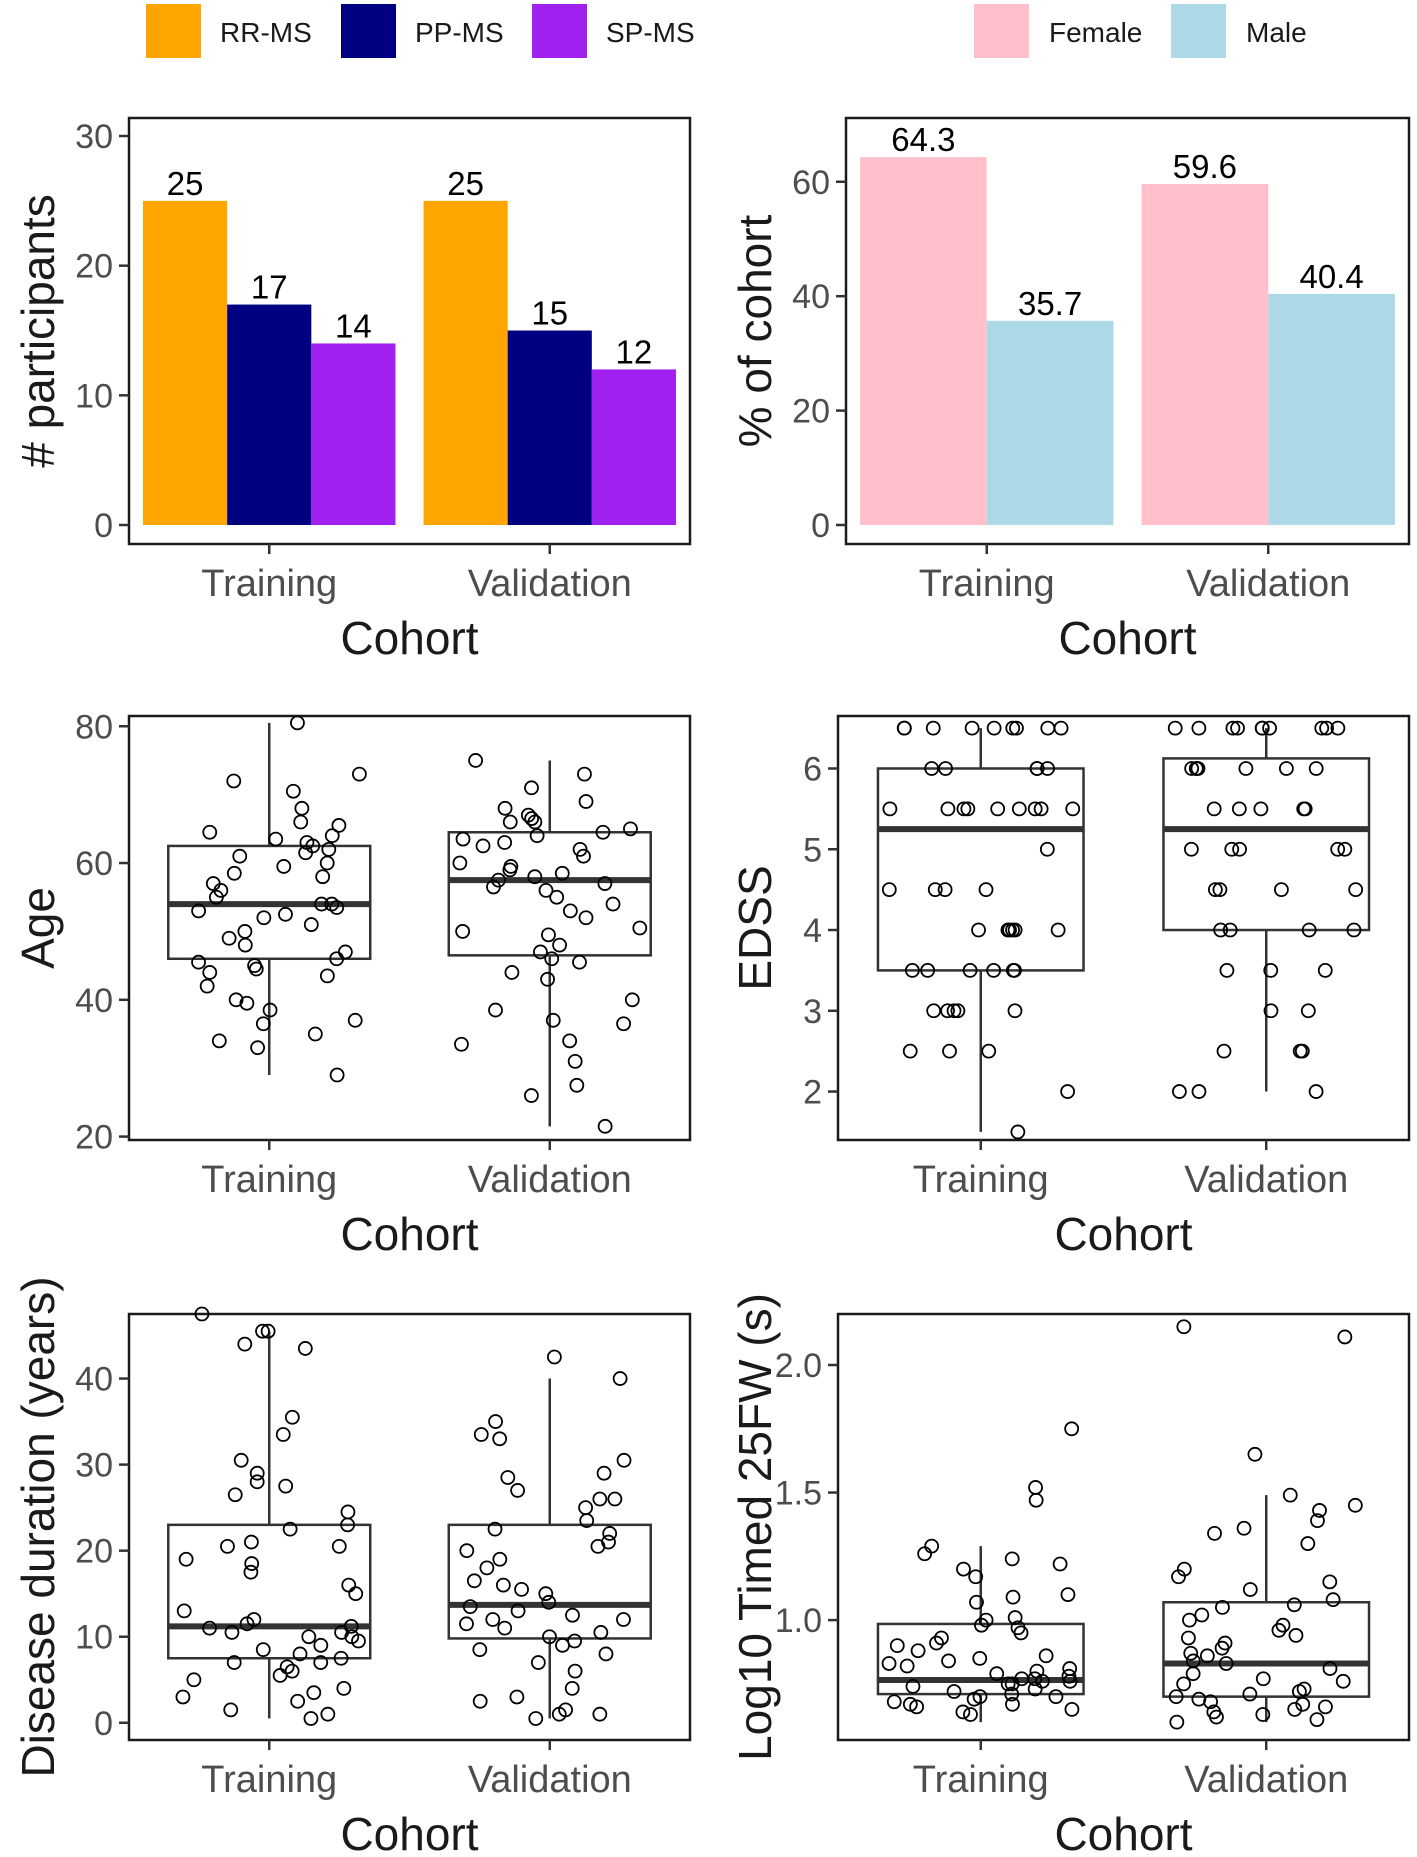 The width and height of the screenshot is (1417, 1857). What do you see at coordinates (352, 984) in the screenshot?
I see `age-box-plot: 20 40 60 80 Age Training Validation Cohort` at bounding box center [352, 984].